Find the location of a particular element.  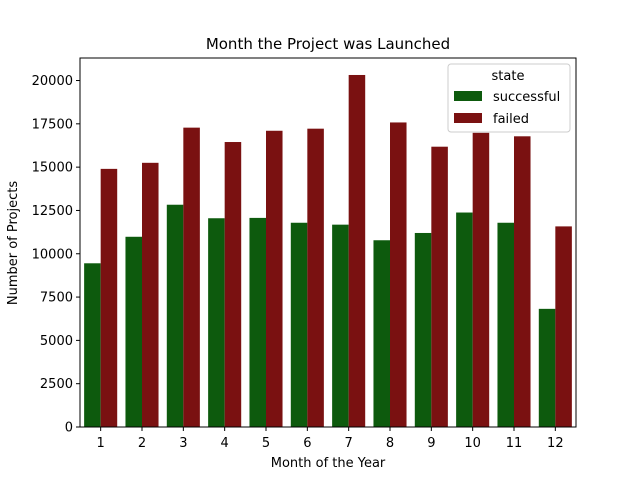

x-tick-label: 5 is located at coordinates (266, 443).